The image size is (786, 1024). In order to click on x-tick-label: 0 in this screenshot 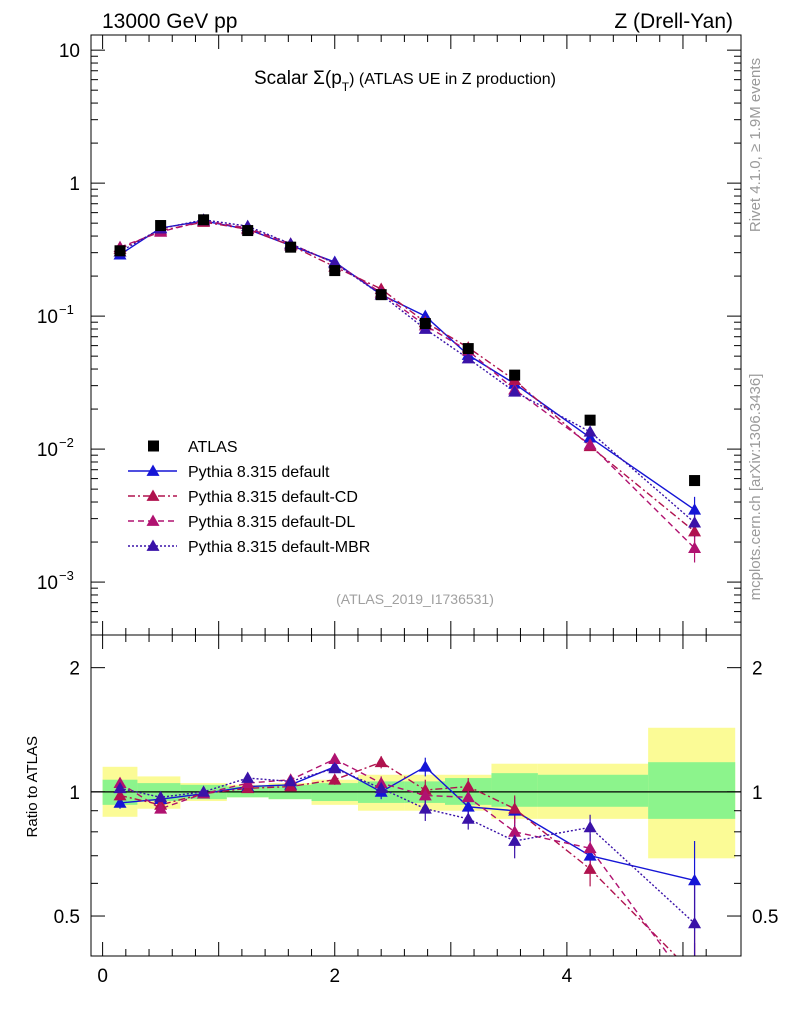, I will do `click(102, 976)`.